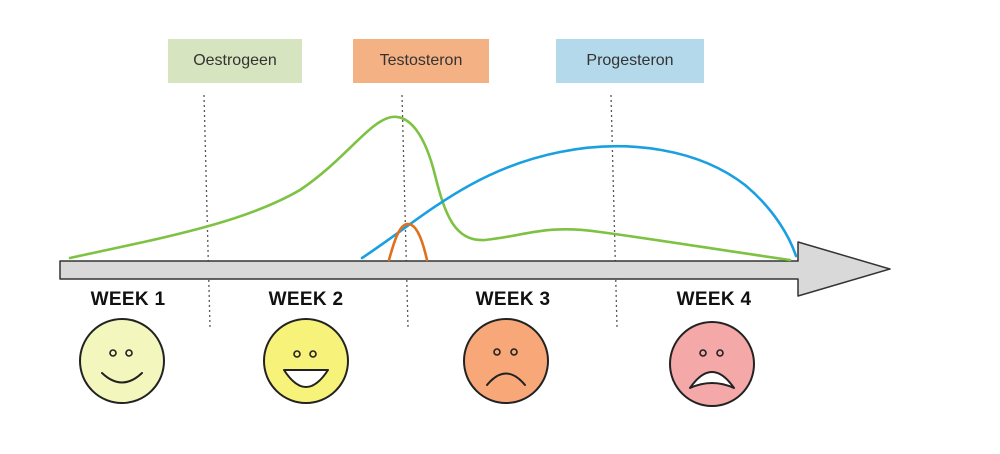  Describe the element at coordinates (475, 269) in the screenshot. I see `timeline-arrow` at that location.